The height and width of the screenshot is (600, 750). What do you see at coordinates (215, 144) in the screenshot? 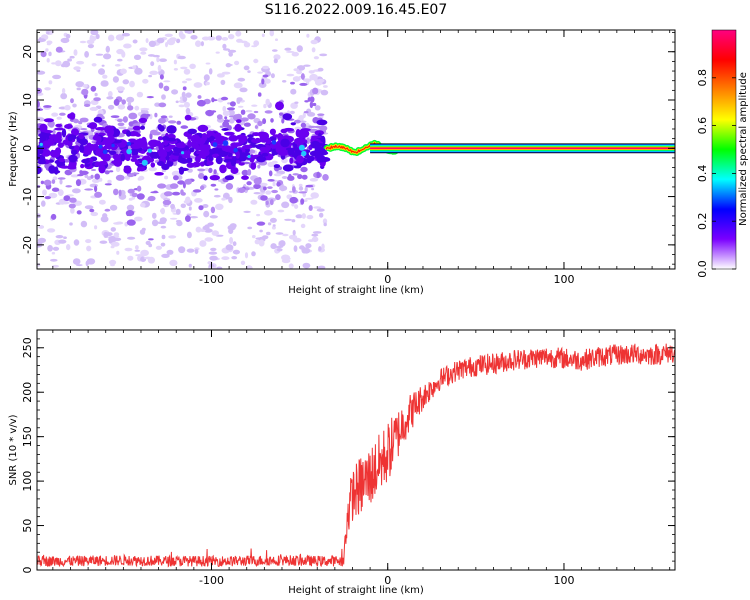
I see `spectrum-peak` at bounding box center [215, 144].